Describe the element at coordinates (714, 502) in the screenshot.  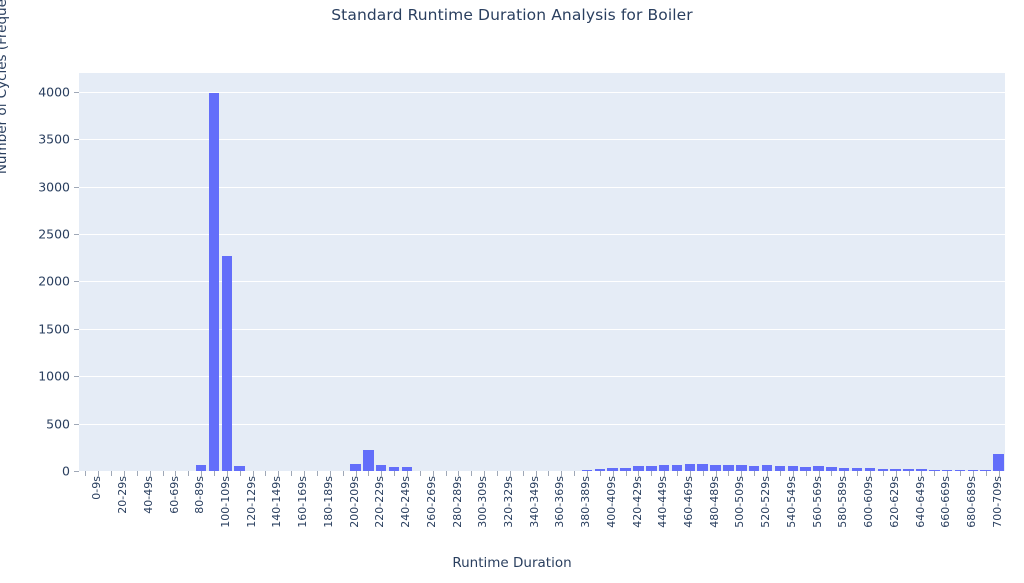
I see `x-tick-label: 480-489s` at that location.